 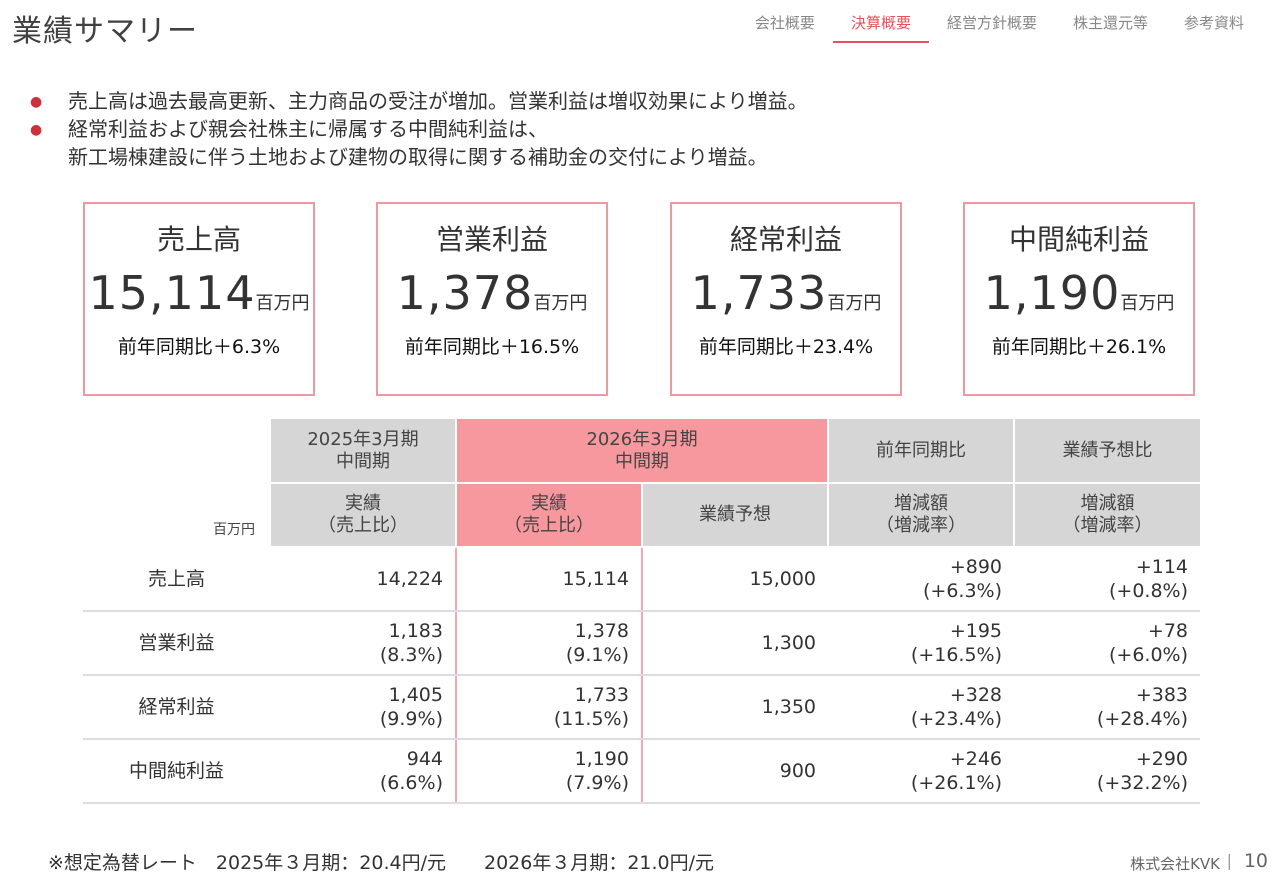 I want to click on nav-item-financial-summary: 決算概要, so click(x=880, y=27).